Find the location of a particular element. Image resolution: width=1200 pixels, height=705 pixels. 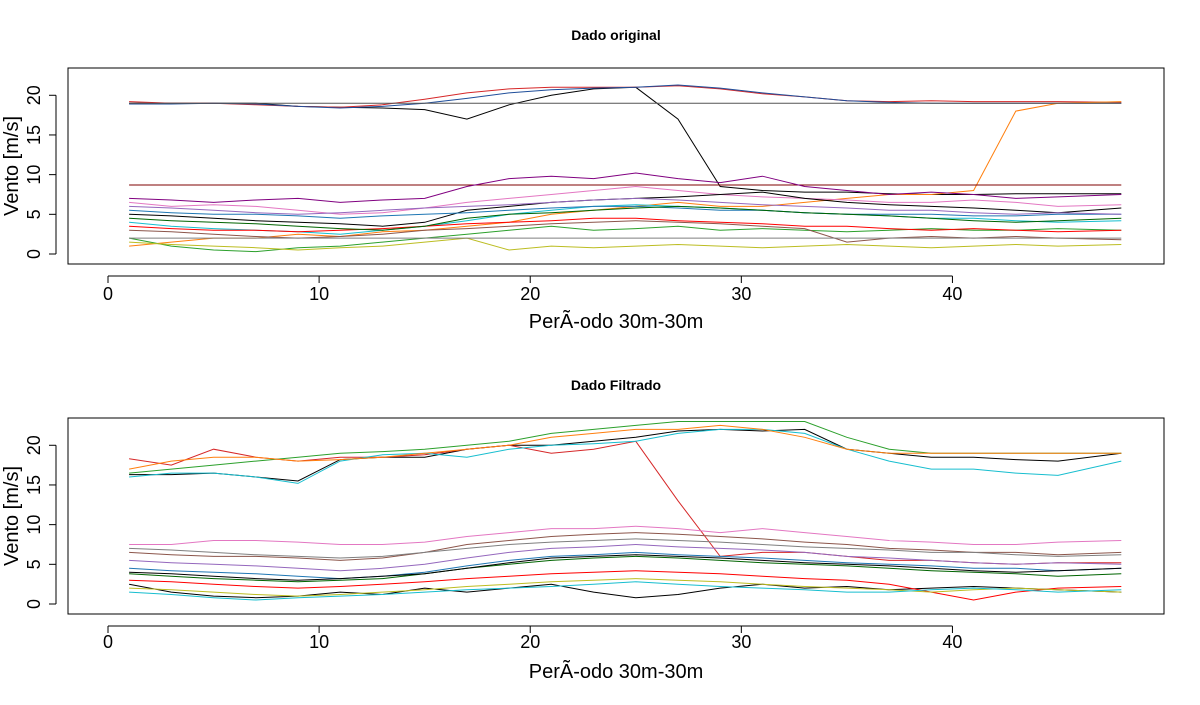

chart-title: Dado Filtrado is located at coordinates (616, 385).